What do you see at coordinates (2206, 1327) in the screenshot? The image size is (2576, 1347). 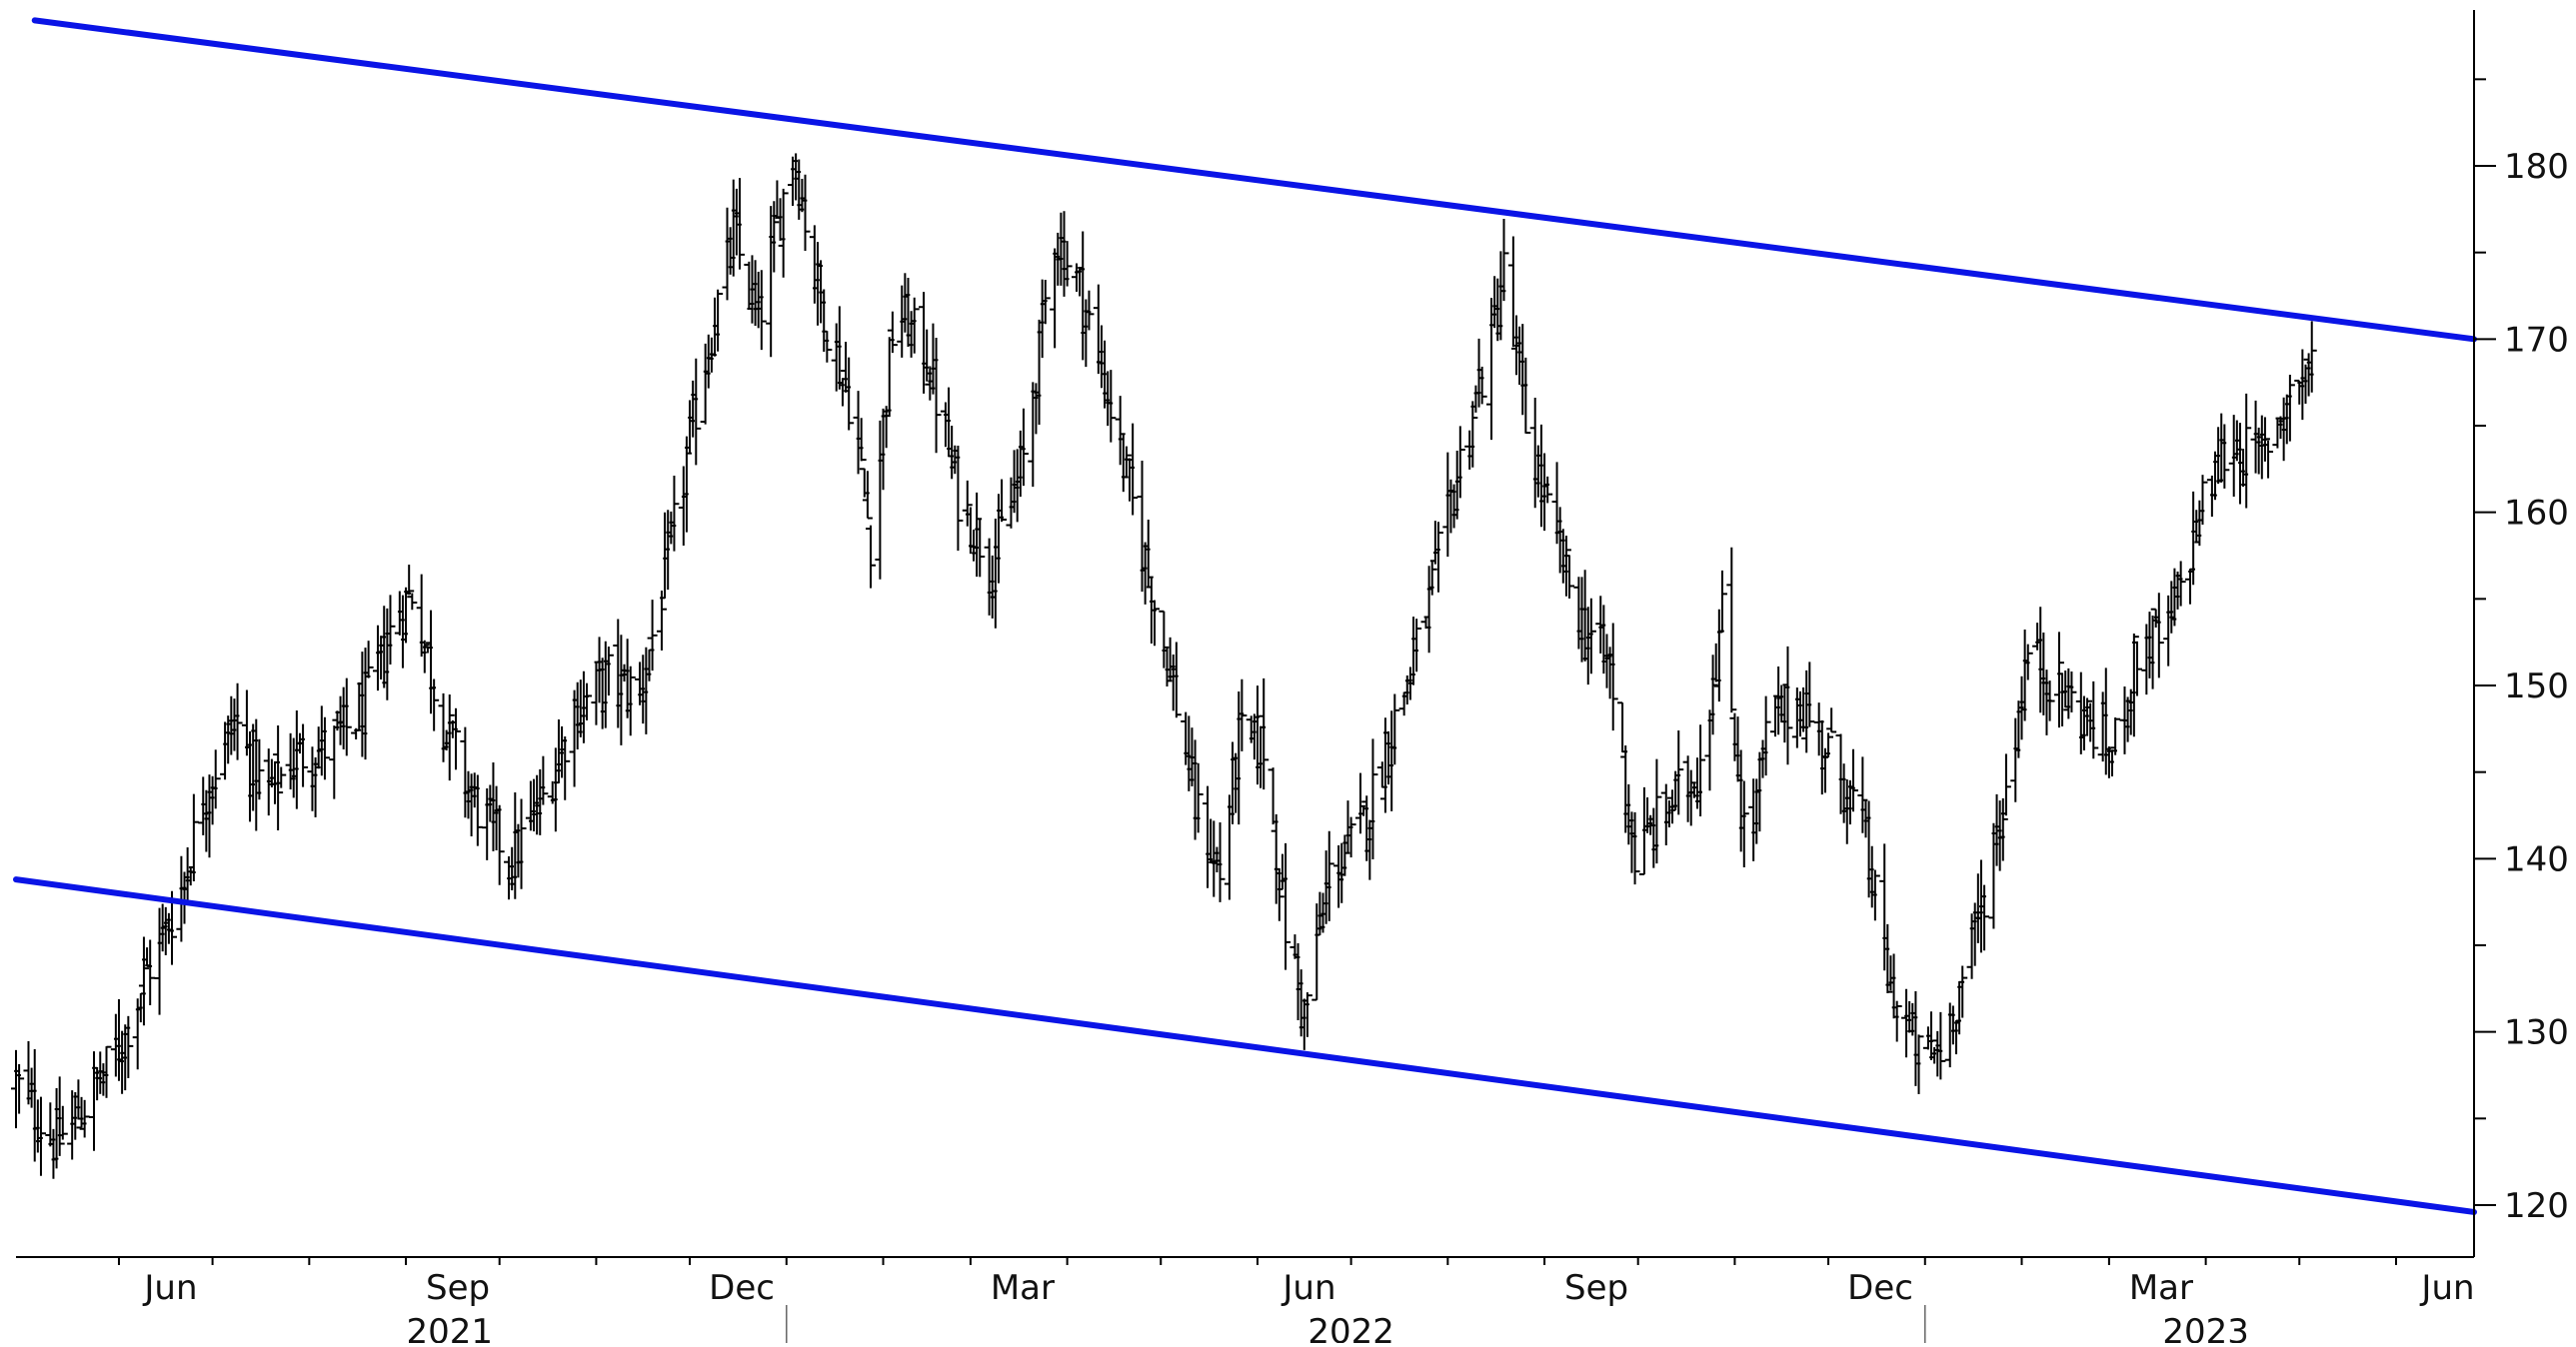 I see `year-label: 2023` at bounding box center [2206, 1327].